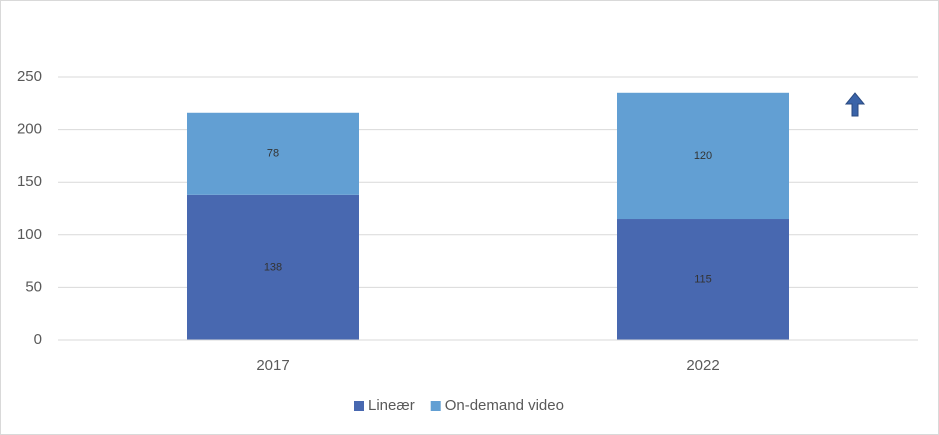 The image size is (939, 435). What do you see at coordinates (855, 104) in the screenshot?
I see `arrow-icon` at bounding box center [855, 104].